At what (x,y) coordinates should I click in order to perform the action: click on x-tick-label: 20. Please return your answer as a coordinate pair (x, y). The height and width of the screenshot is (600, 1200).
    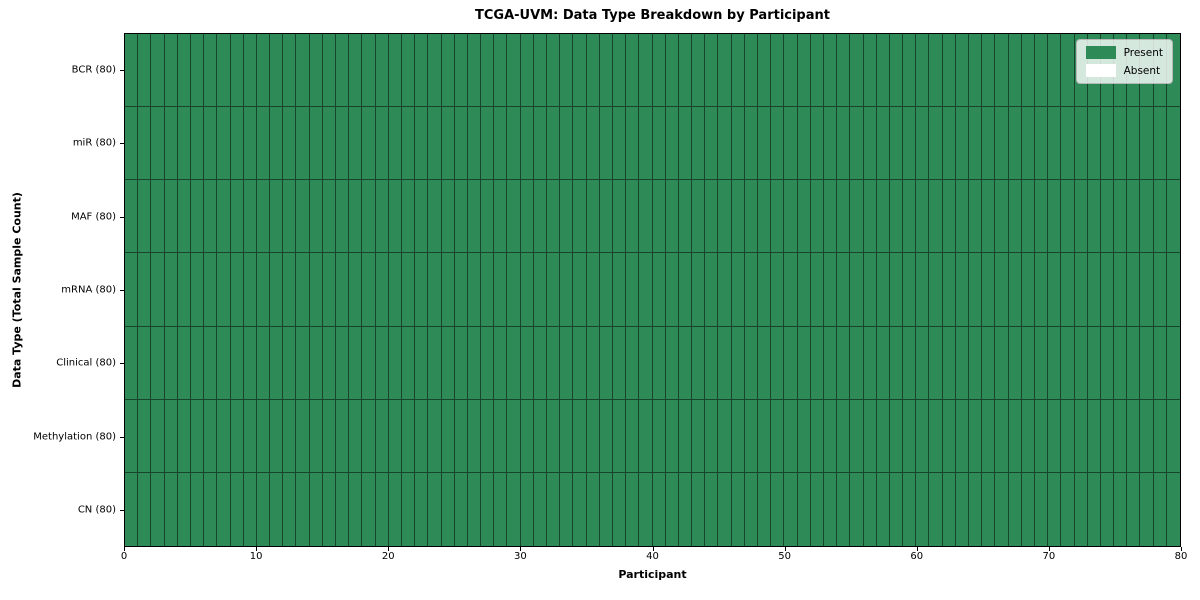
    Looking at the image, I should click on (388, 556).